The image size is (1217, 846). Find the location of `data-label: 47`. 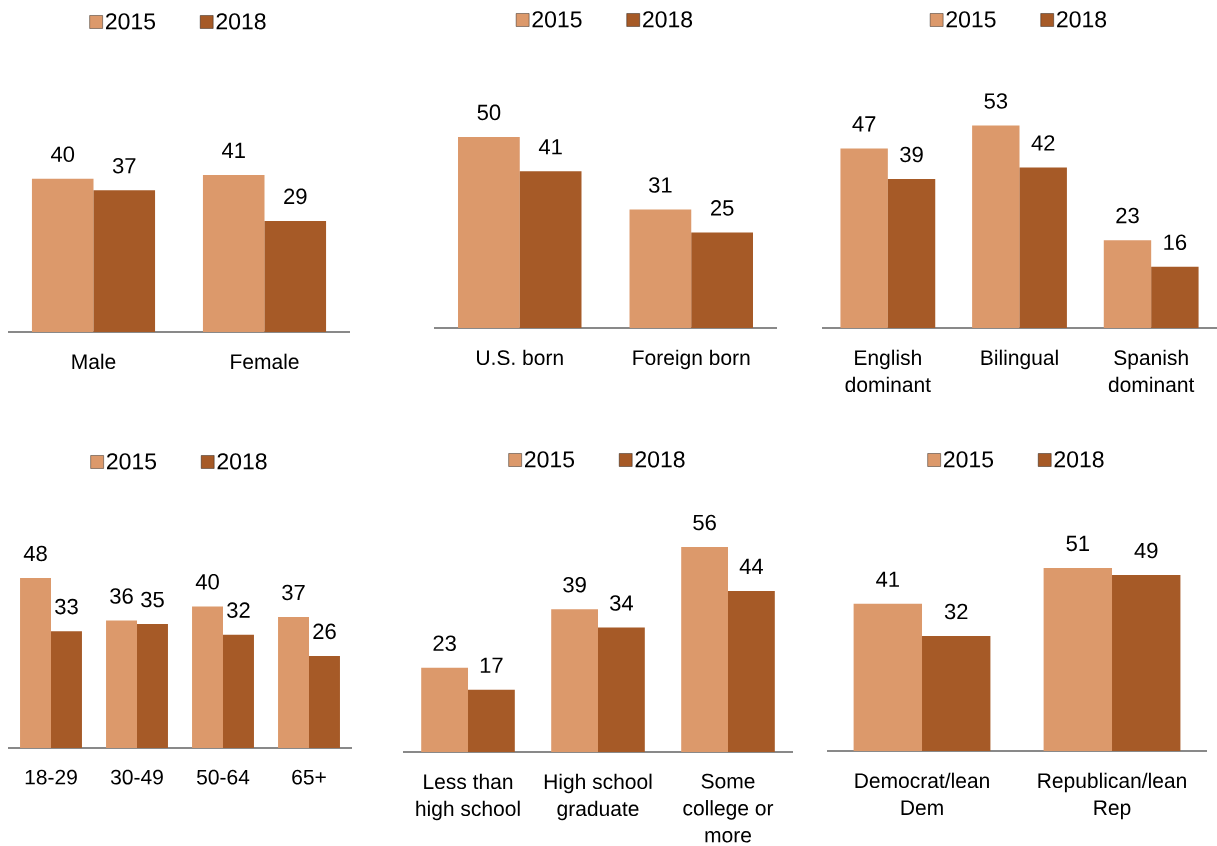

data-label: 47 is located at coordinates (864, 124).